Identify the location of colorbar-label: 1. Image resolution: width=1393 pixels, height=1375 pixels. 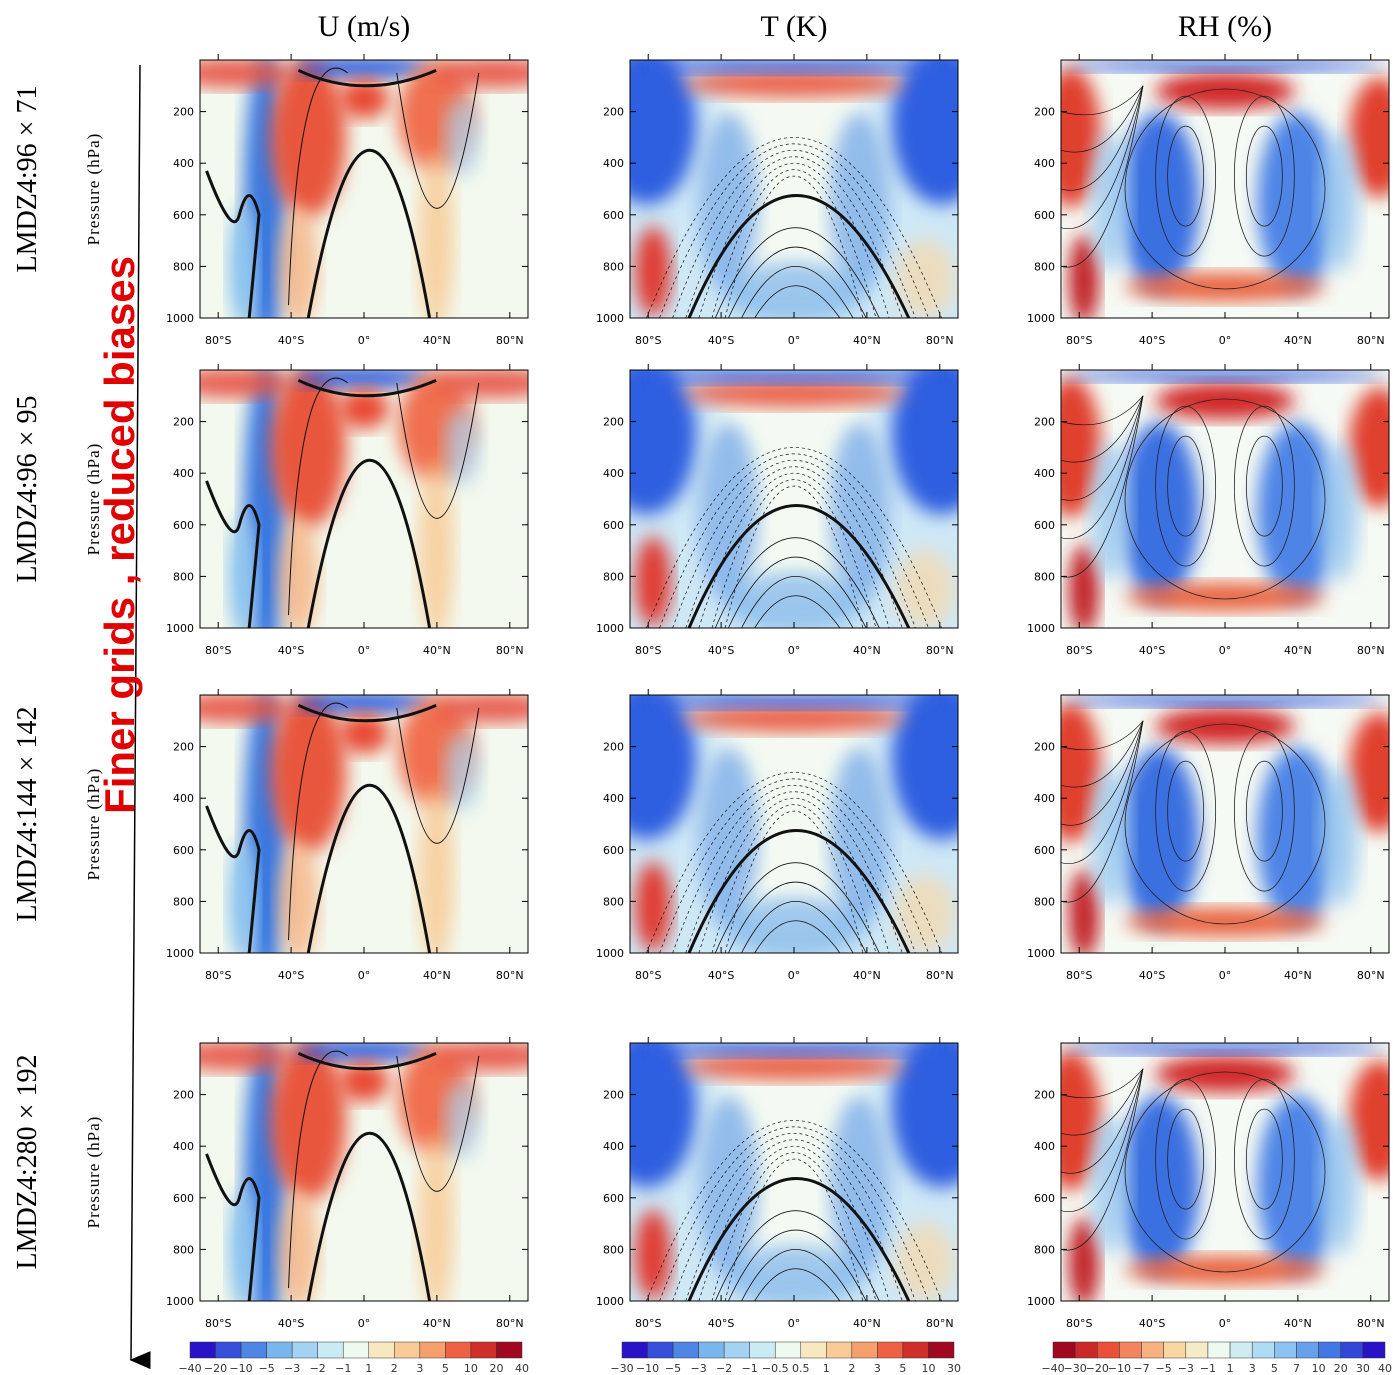
(826, 1368).